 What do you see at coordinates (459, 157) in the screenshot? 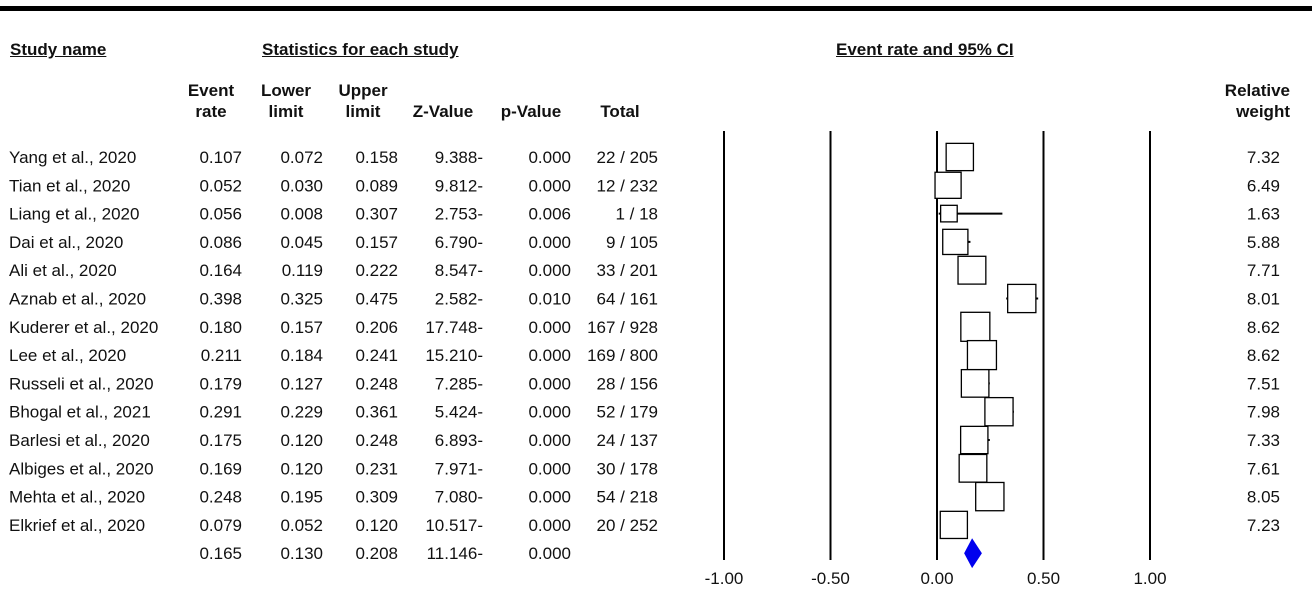
I see `z-value: 9.388-` at bounding box center [459, 157].